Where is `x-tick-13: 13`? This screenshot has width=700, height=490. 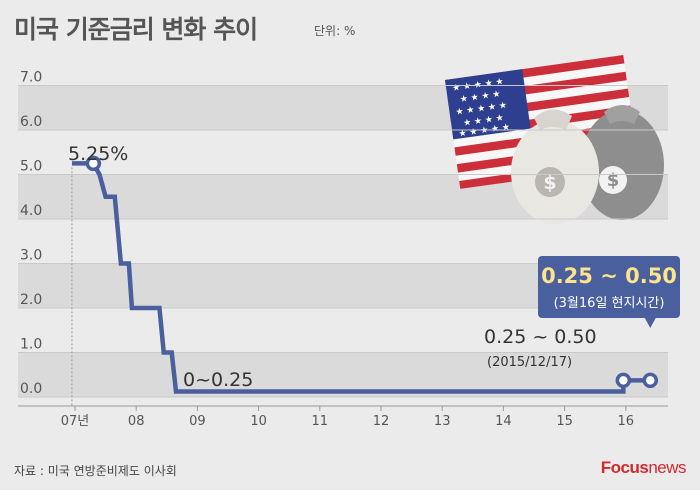
x-tick-13: 13 is located at coordinates (442, 421).